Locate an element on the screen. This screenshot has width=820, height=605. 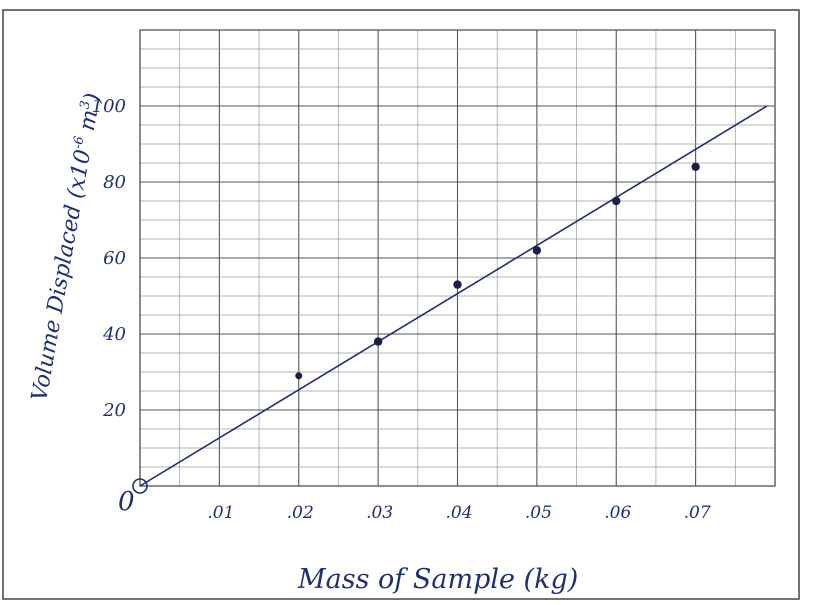
x-tick-label: .01 is located at coordinates (220, 513).